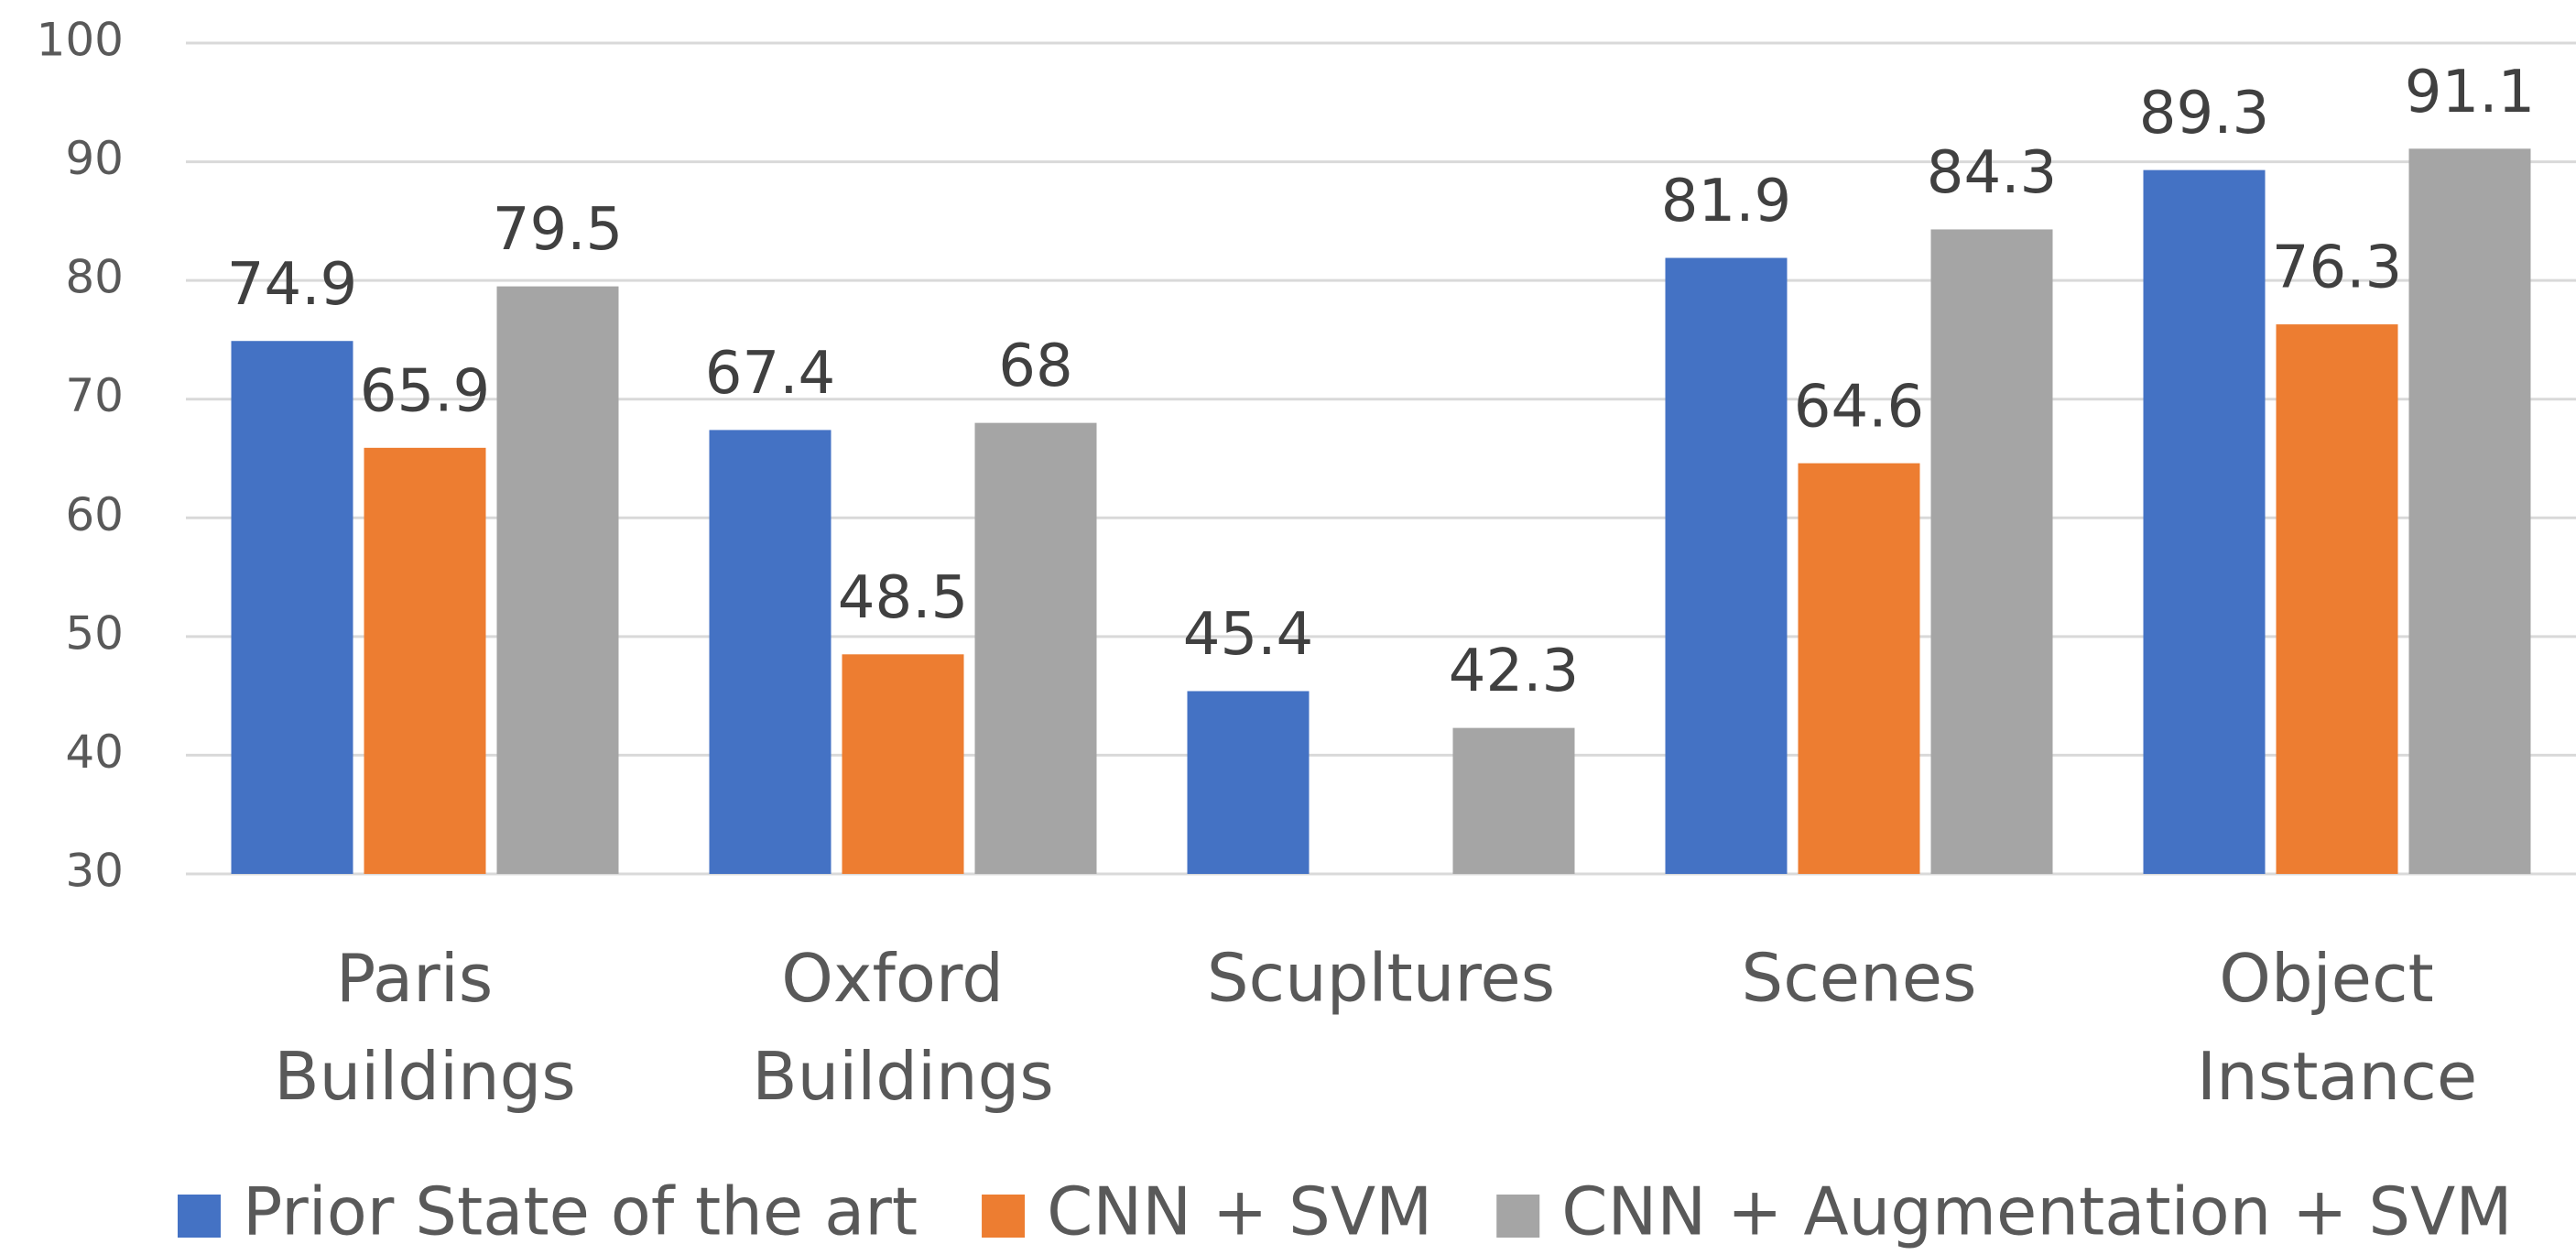 The height and width of the screenshot is (1255, 2576). What do you see at coordinates (94, 752) in the screenshot?
I see `y-tick-label: 40` at bounding box center [94, 752].